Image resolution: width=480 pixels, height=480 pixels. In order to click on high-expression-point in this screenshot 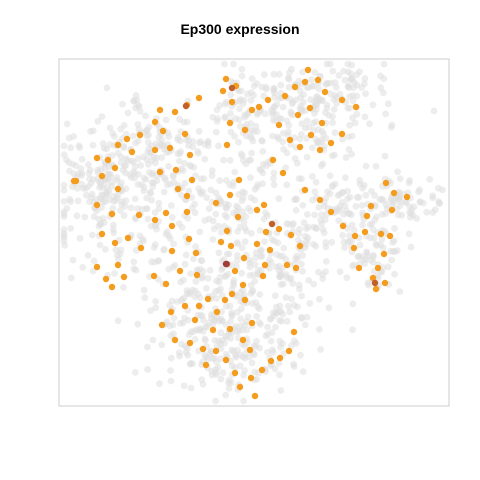, I will do `click(375, 283)`.